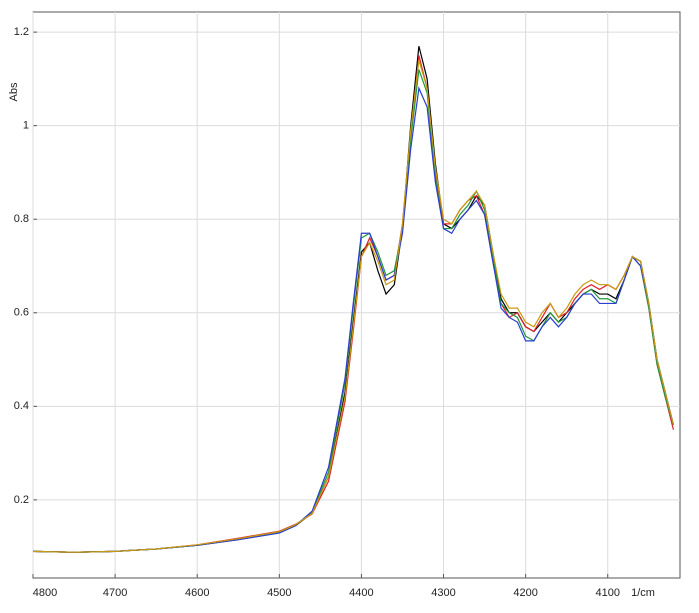 Image resolution: width=699 pixels, height=613 pixels. Describe the element at coordinates (26, 126) in the screenshot. I see `y-tick-label: 1` at that location.